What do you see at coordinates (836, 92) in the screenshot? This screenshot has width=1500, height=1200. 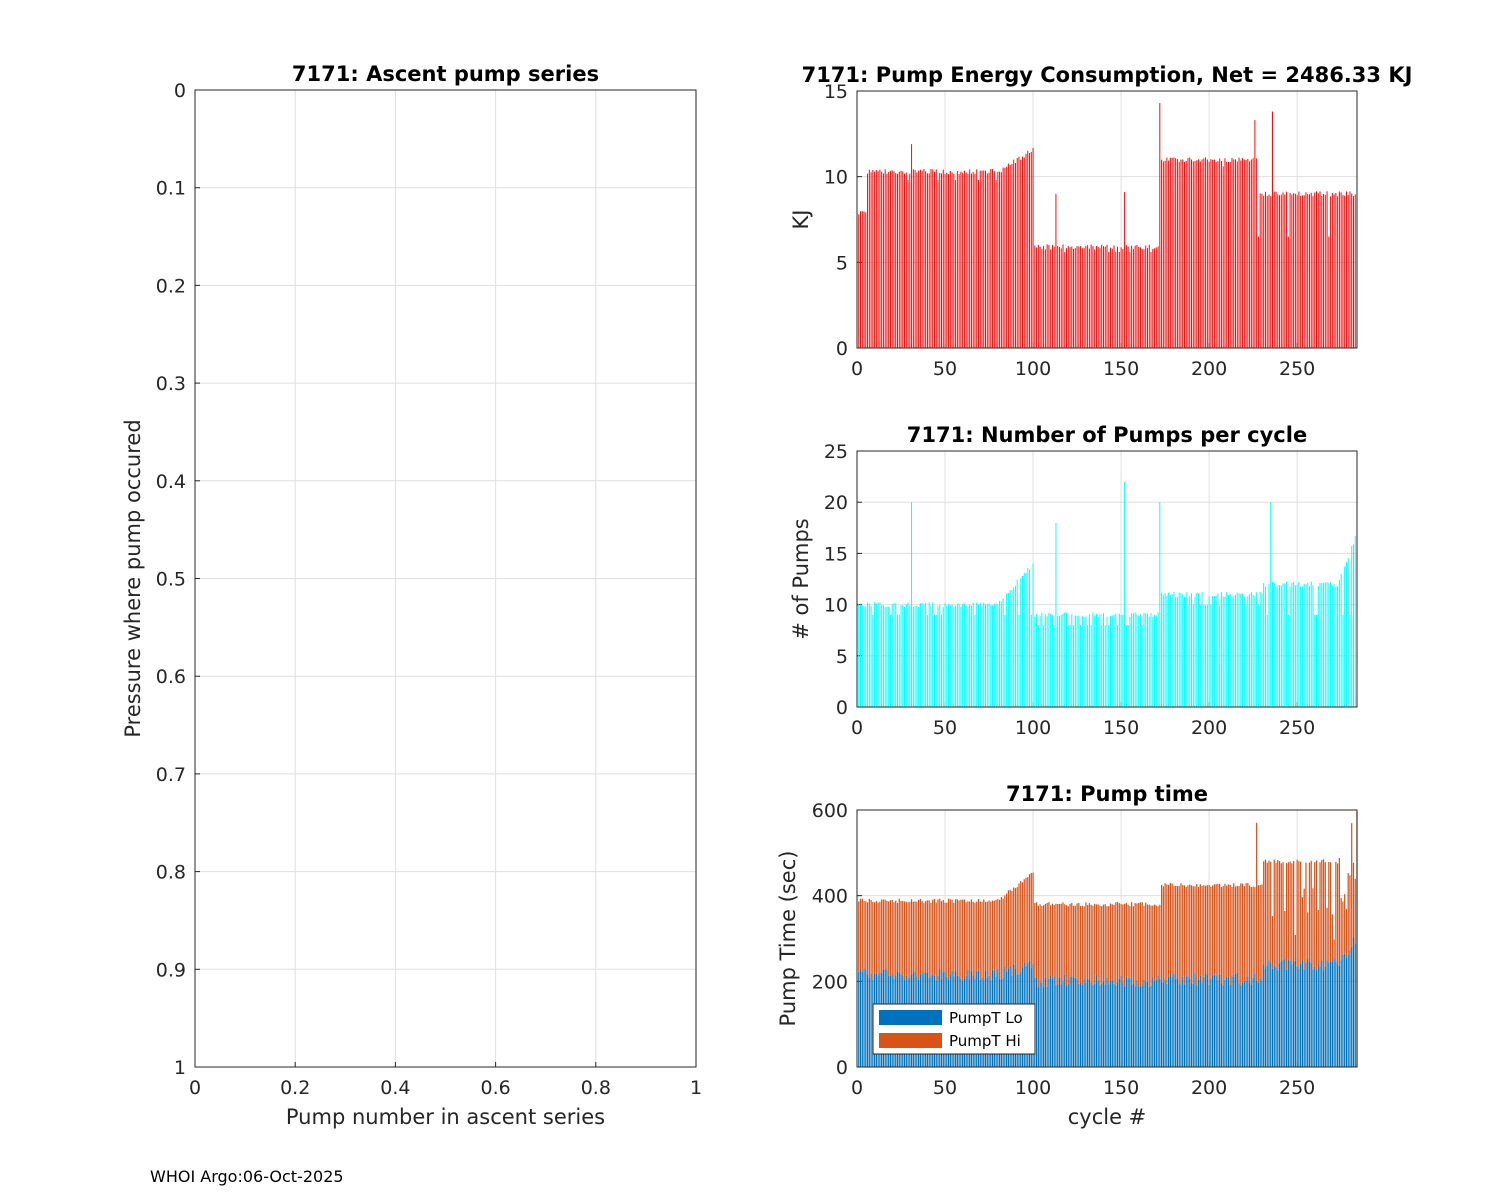 I see `y-tick-label: 15` at bounding box center [836, 92].